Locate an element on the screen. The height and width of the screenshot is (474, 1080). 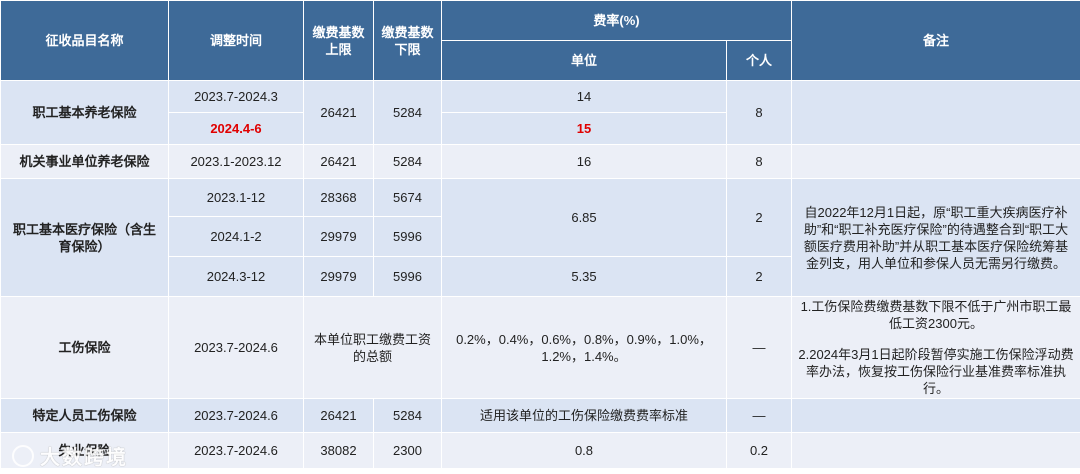
header-base-lower: 缴费基数下限 is located at coordinates (407, 40).